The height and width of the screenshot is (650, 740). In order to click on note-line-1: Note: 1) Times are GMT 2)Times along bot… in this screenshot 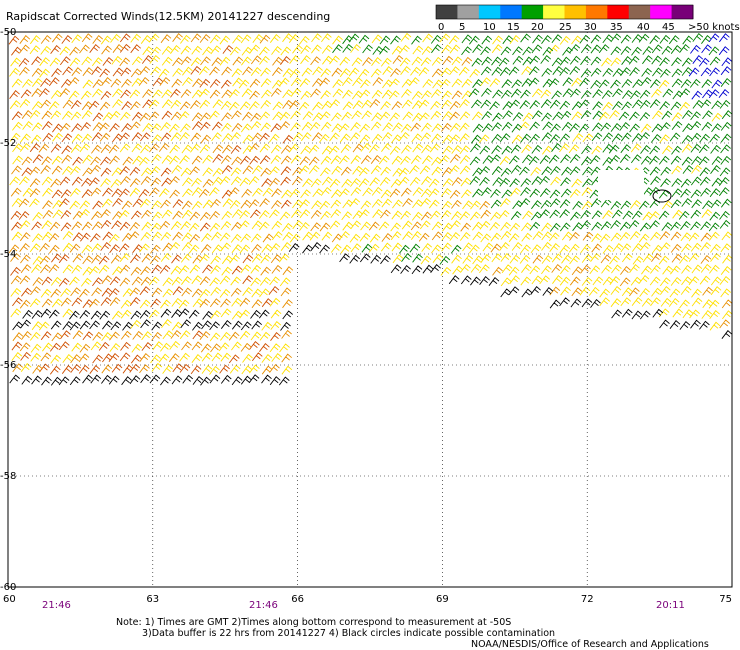, I will do `click(313, 622)`.